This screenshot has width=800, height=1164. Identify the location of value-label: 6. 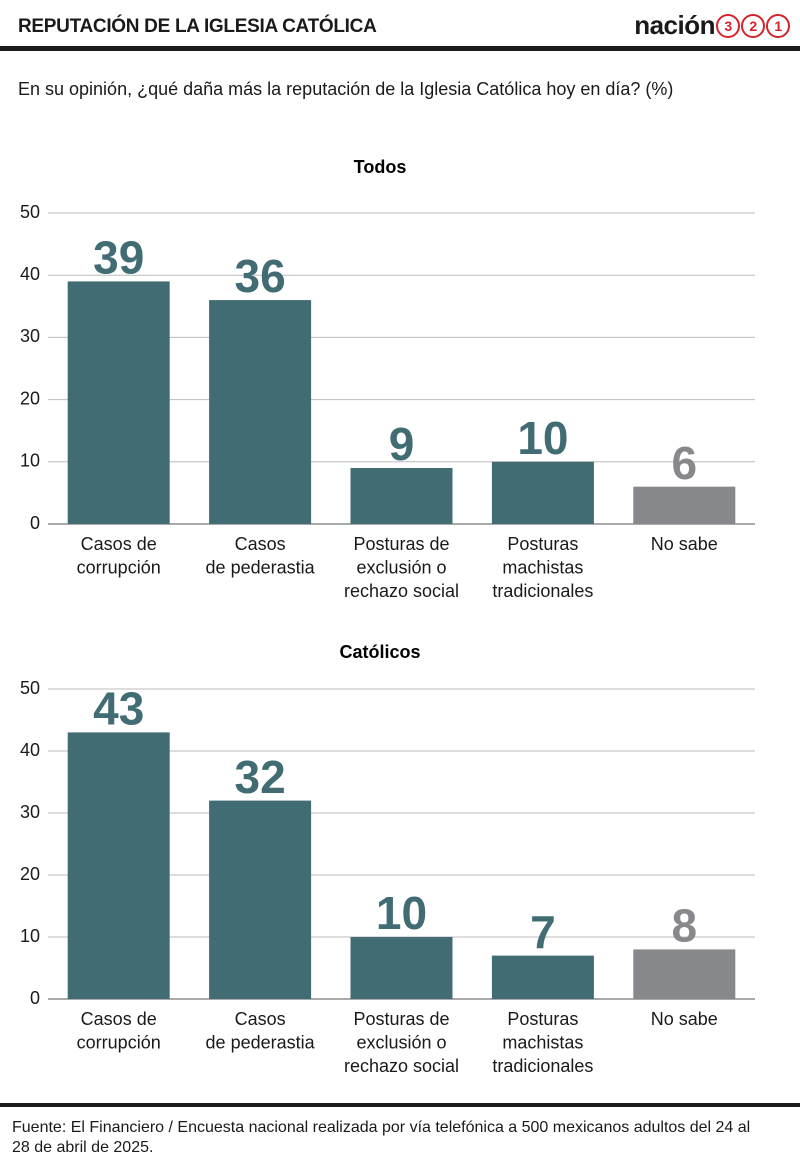
(685, 463).